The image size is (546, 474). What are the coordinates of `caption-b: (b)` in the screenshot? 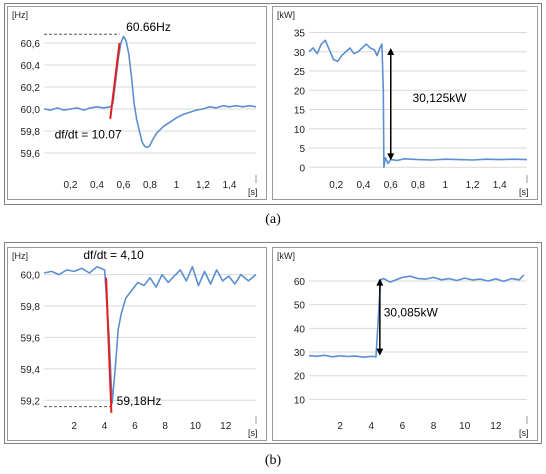 It's located at (273, 460).